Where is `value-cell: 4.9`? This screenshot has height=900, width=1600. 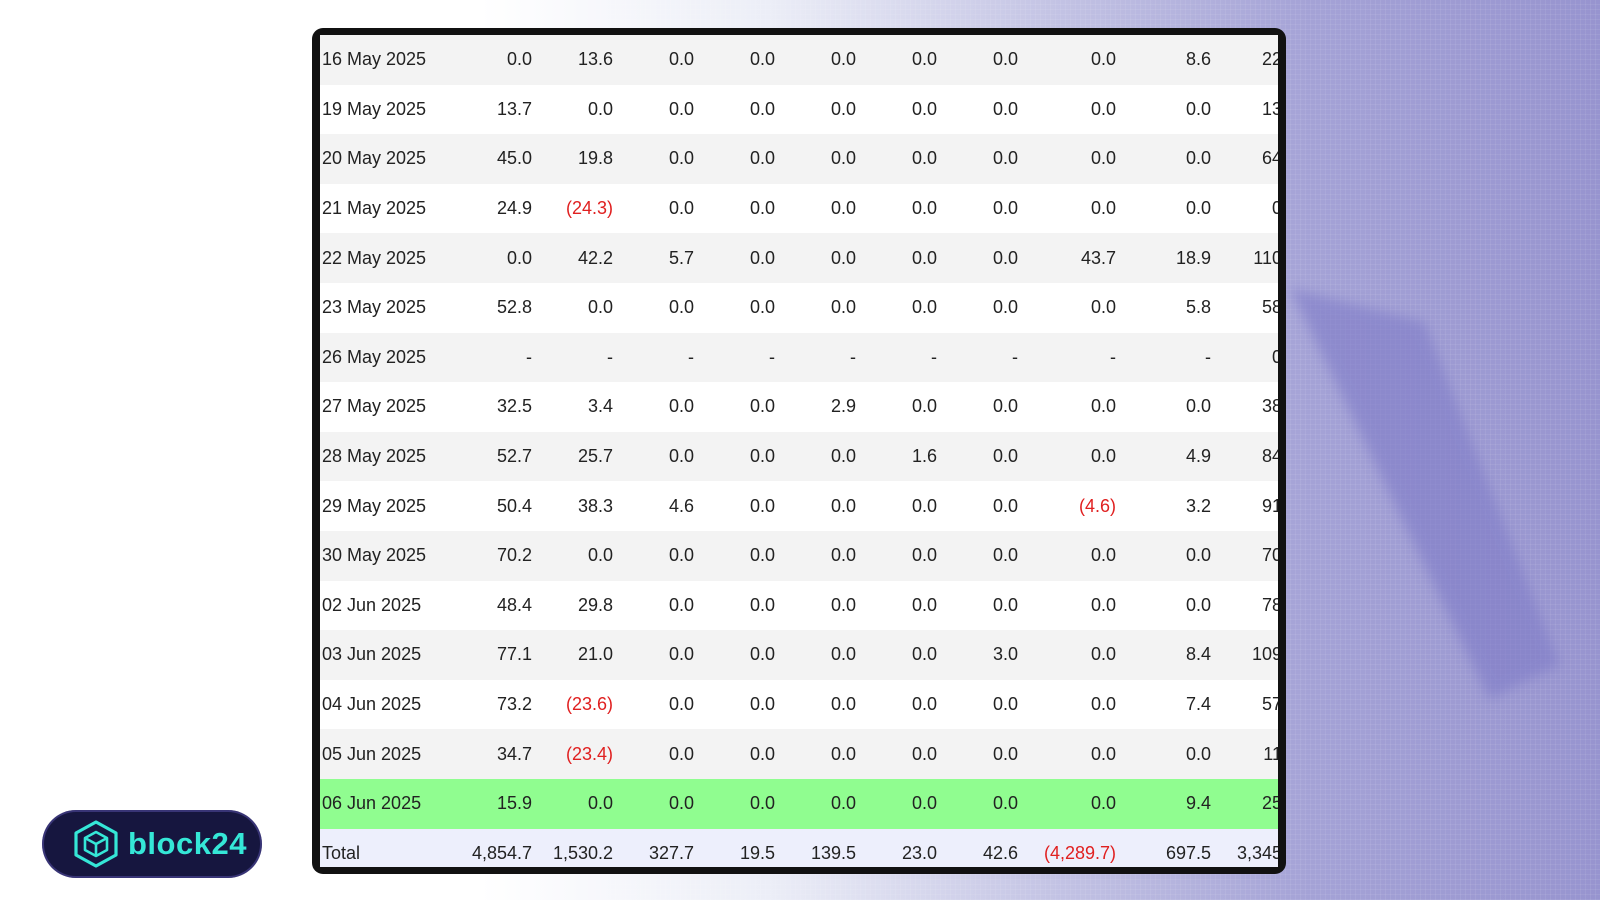
value-cell: 4.9 is located at coordinates (1166, 456).